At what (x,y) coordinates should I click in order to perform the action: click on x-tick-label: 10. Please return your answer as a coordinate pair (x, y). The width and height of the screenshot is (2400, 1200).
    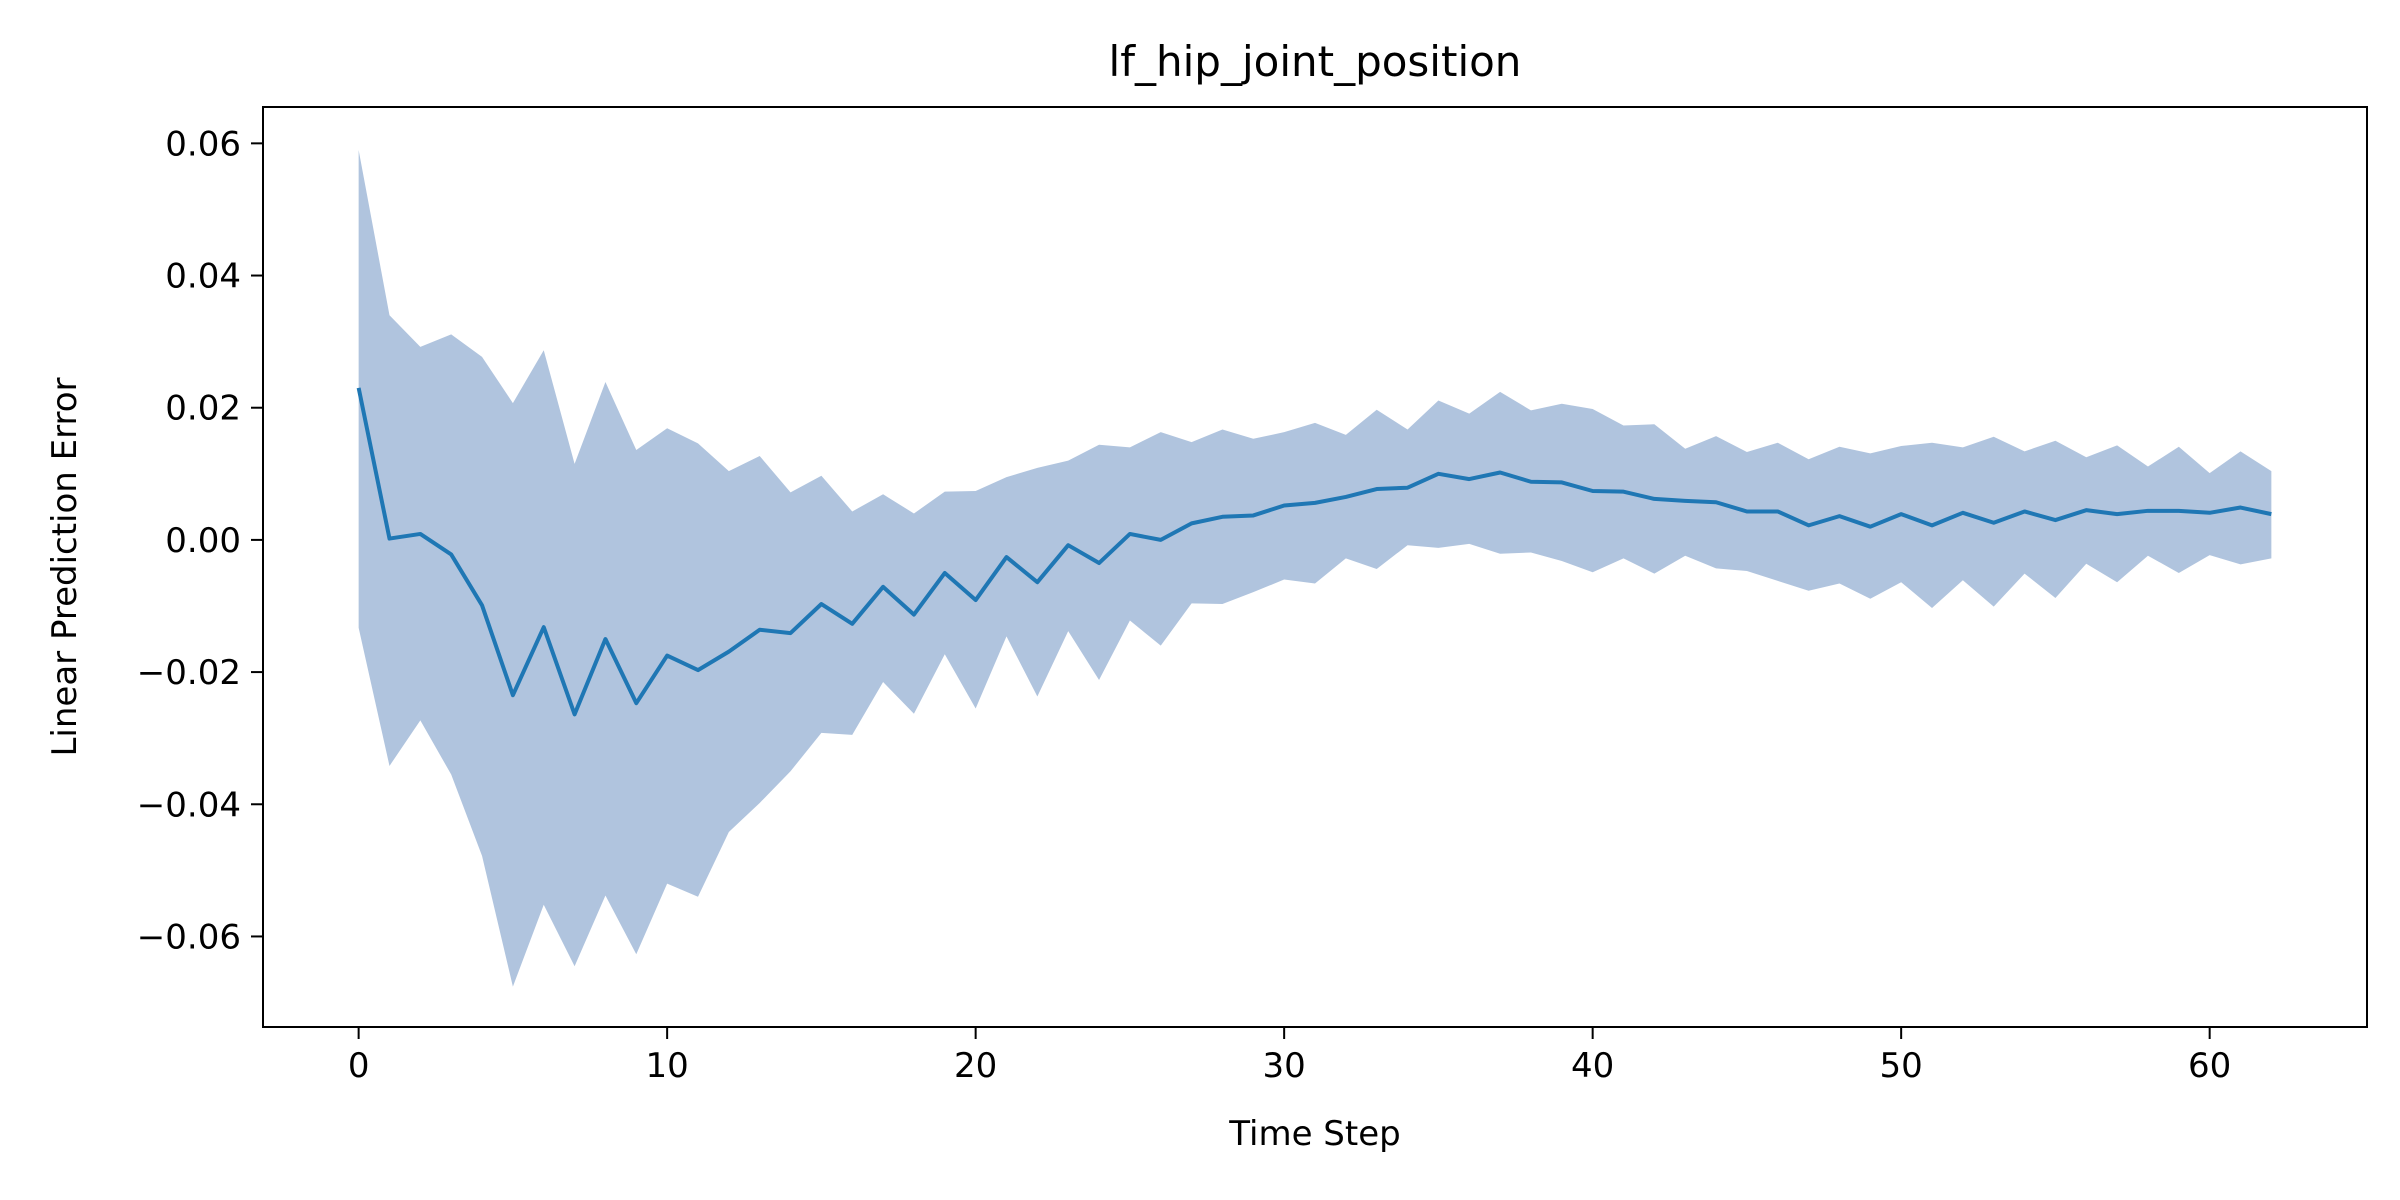
    Looking at the image, I should click on (667, 1066).